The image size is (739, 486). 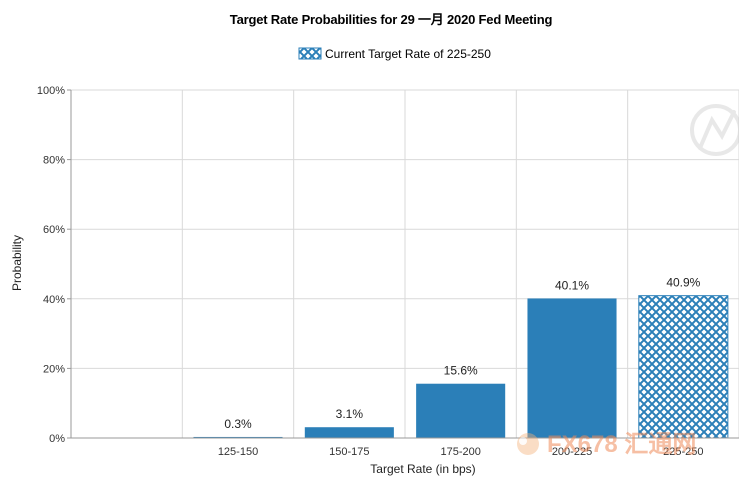 What do you see at coordinates (54, 161) in the screenshot?
I see `y-tick-label: 80%` at bounding box center [54, 161].